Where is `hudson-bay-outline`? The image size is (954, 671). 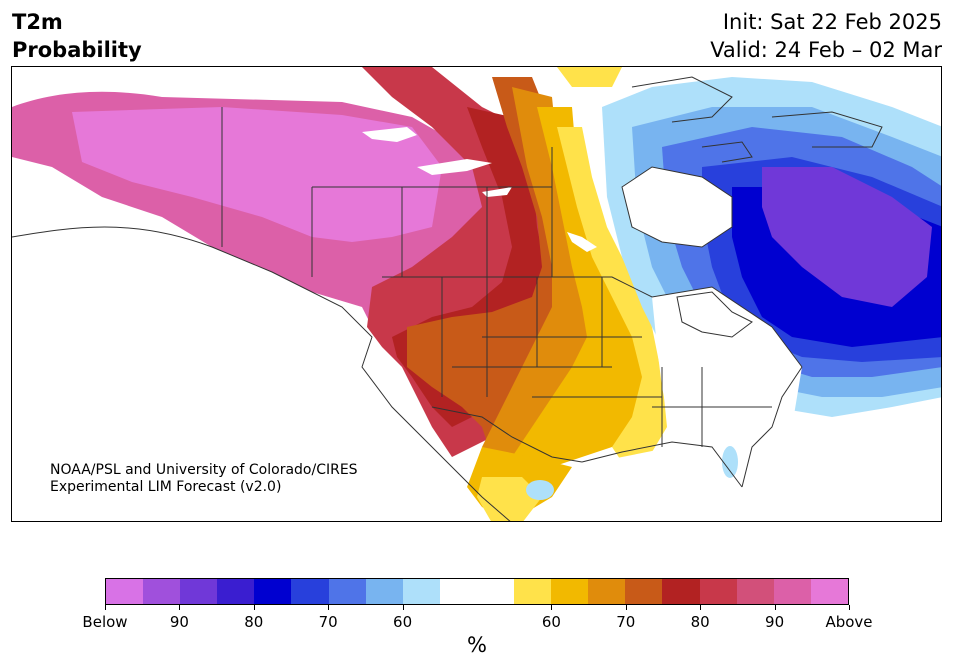 hudson-bay-outline is located at coordinates (677, 207).